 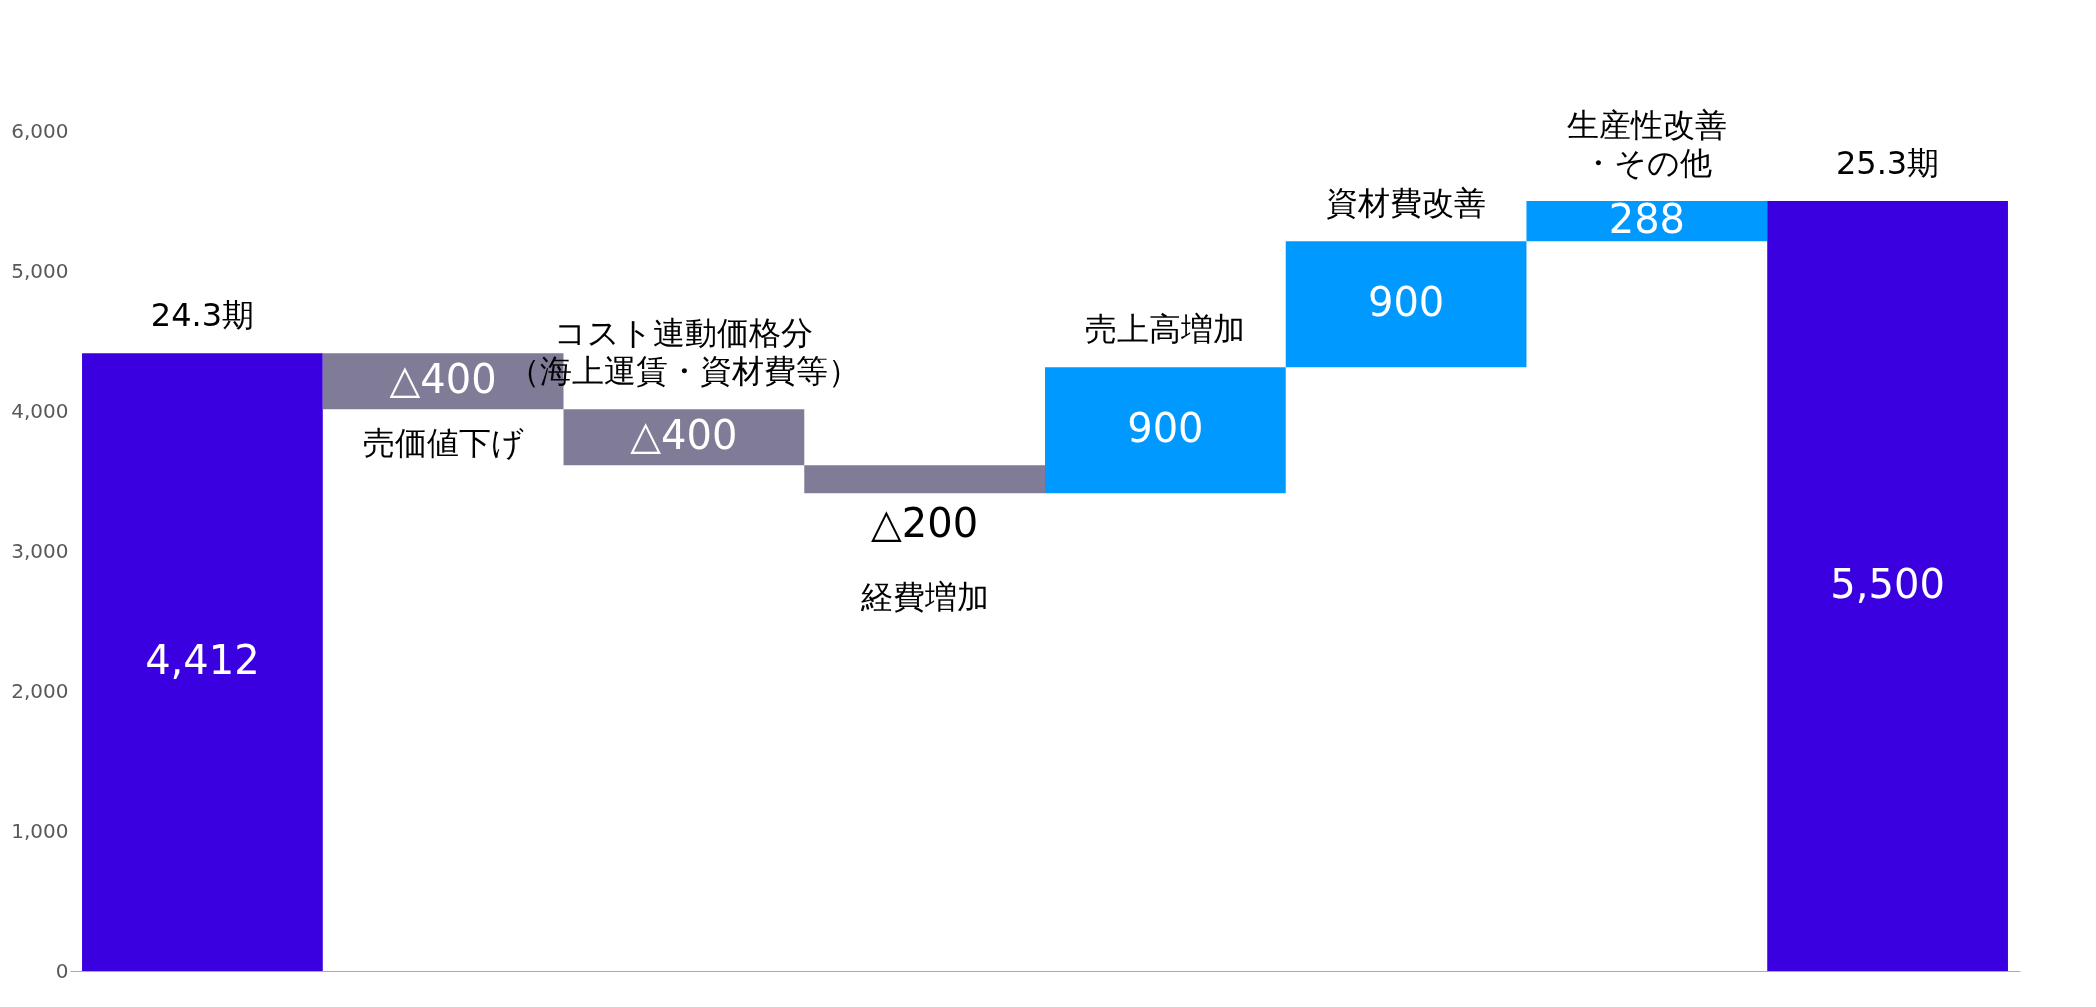 I want to click on y-tick-label: 0, so click(x=62, y=970).